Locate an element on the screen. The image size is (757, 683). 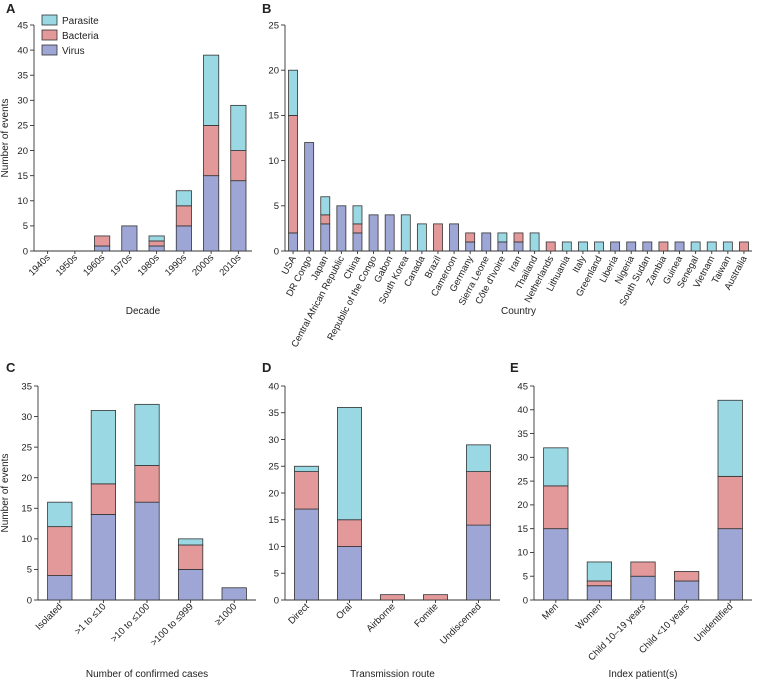
x-tick-label: Men is located at coordinates (550, 611).